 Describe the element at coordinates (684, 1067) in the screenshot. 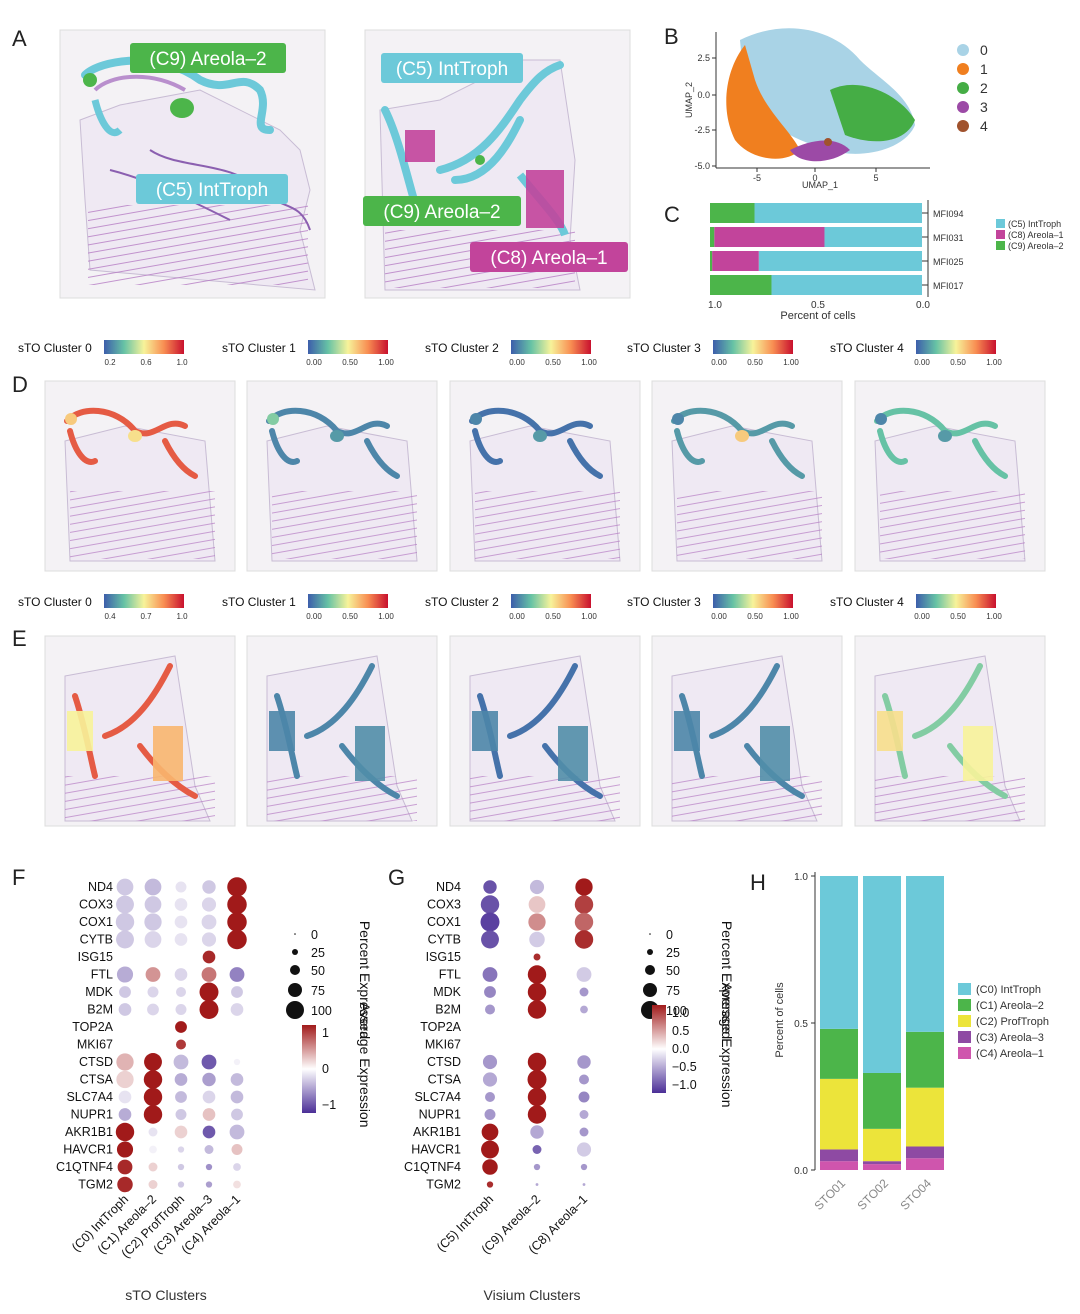

I see `color-legend-tick: −0.5` at that location.